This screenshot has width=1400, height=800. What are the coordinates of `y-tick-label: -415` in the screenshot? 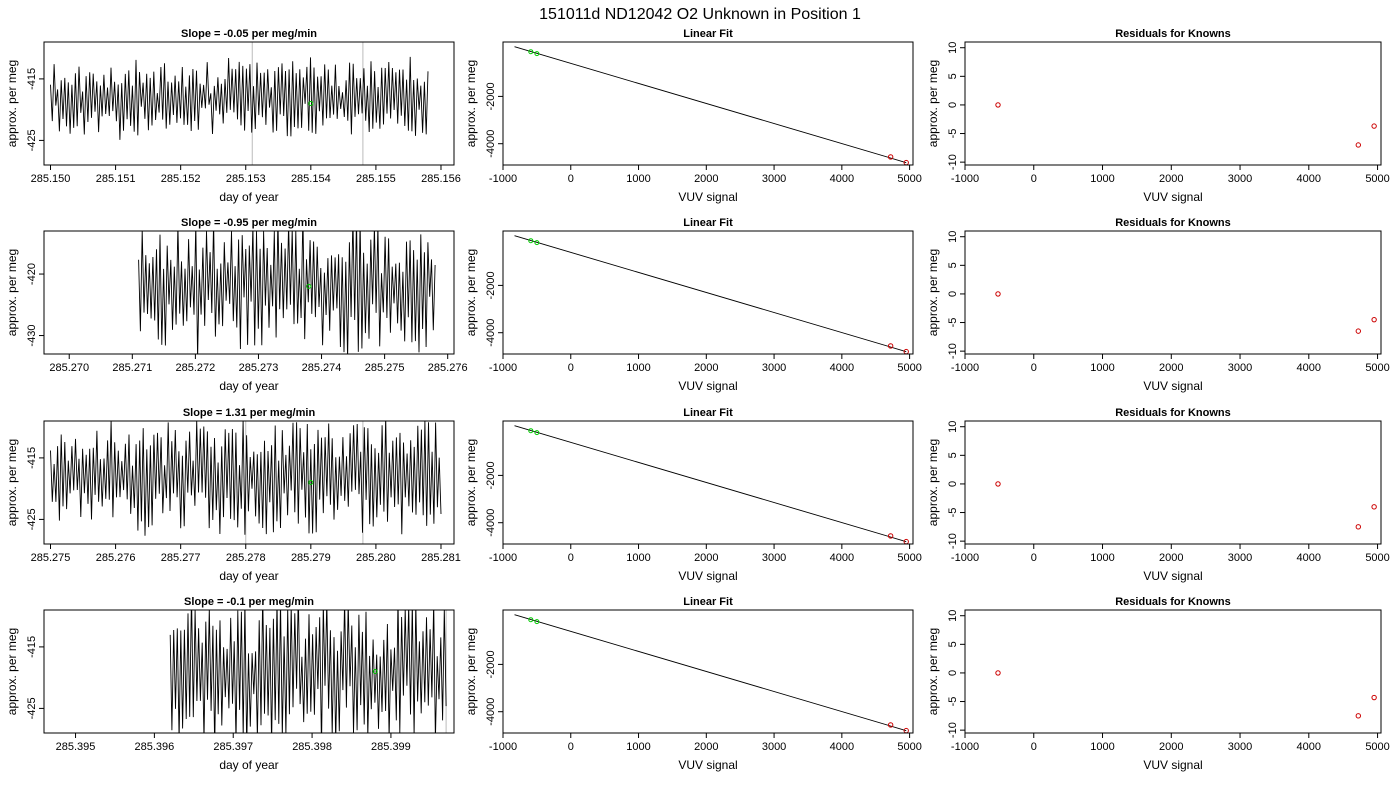 It's located at (32, 79).